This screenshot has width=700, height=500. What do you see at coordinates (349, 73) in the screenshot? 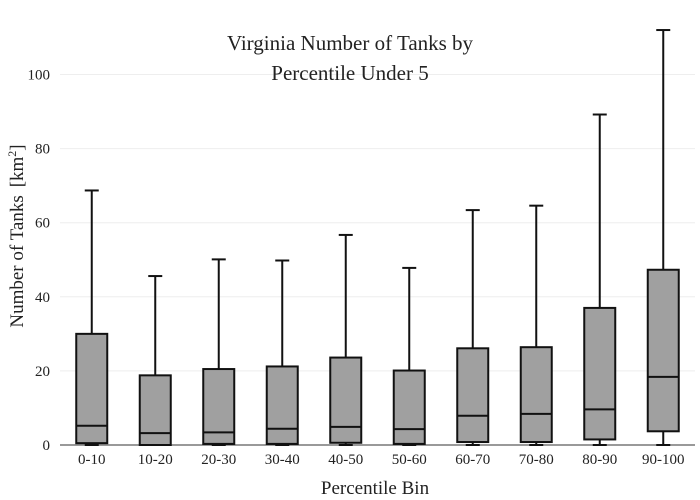
I see `chart-title-line-2: Percentile Under 5` at bounding box center [349, 73].